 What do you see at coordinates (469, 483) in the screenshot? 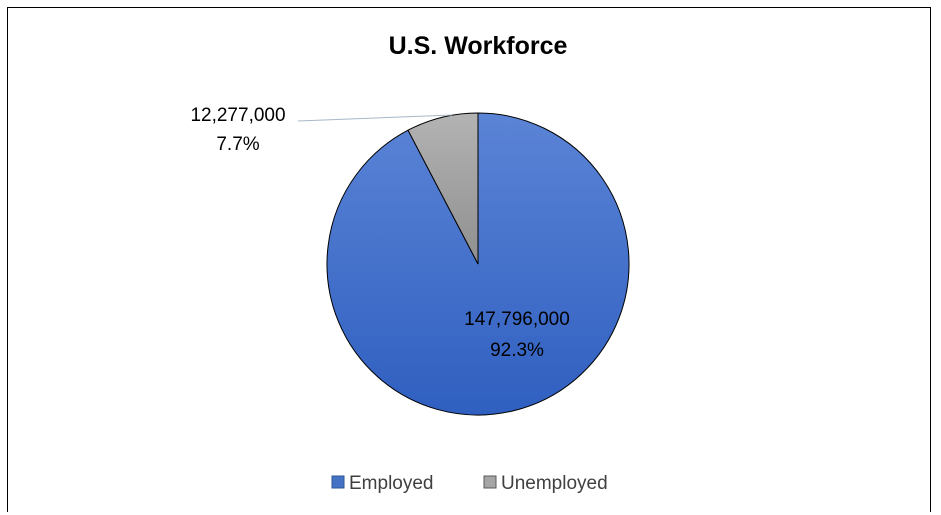
I see `legend: Employed Unemployed` at bounding box center [469, 483].